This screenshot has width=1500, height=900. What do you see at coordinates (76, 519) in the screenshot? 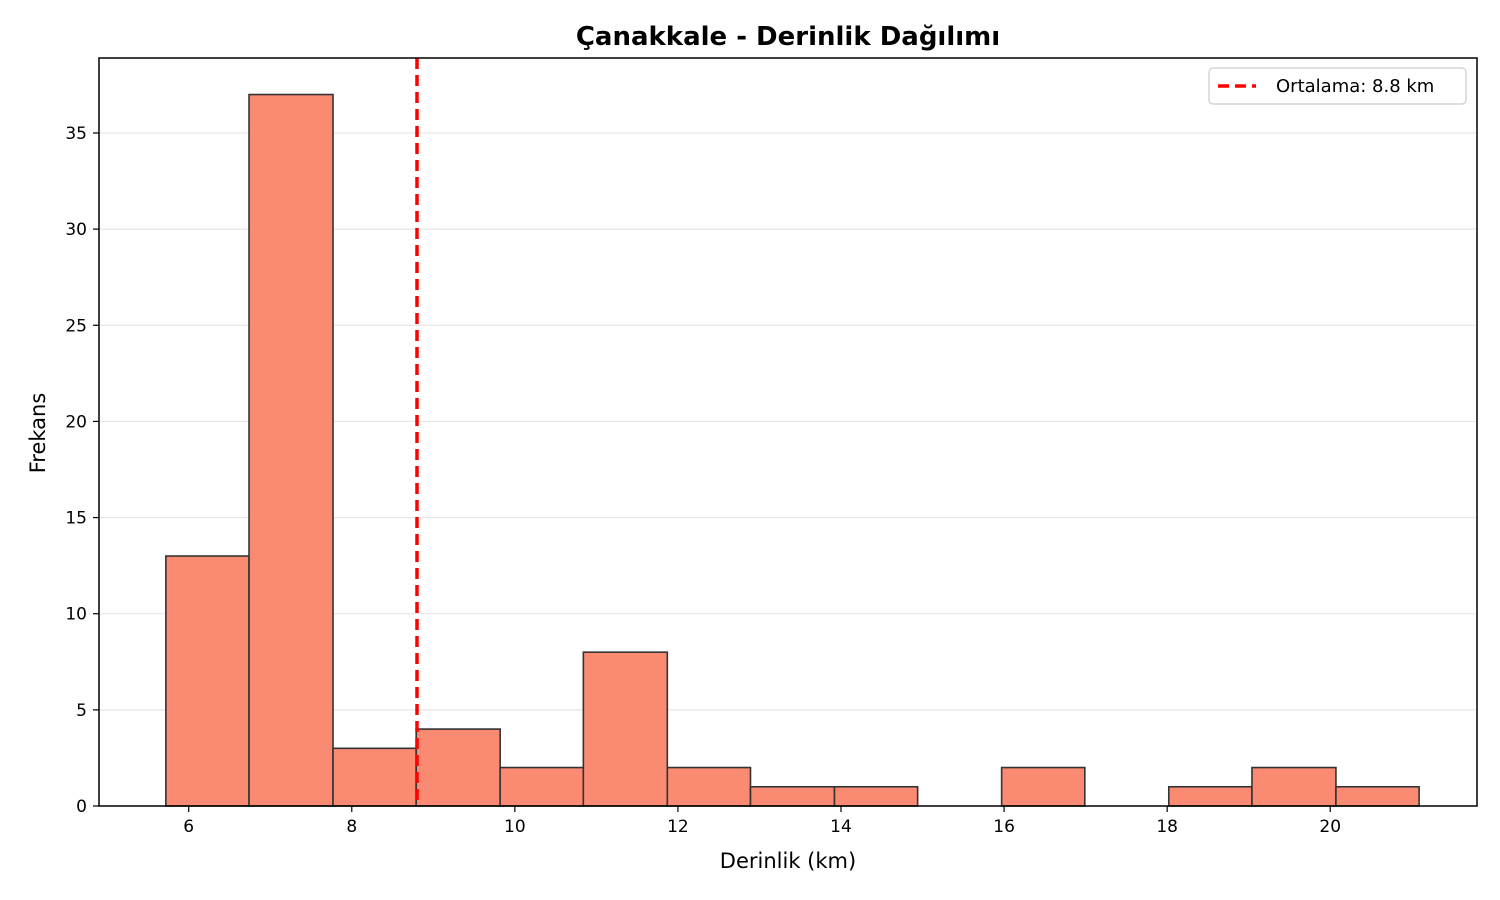
I see `y-tick-label: 15` at bounding box center [76, 519].